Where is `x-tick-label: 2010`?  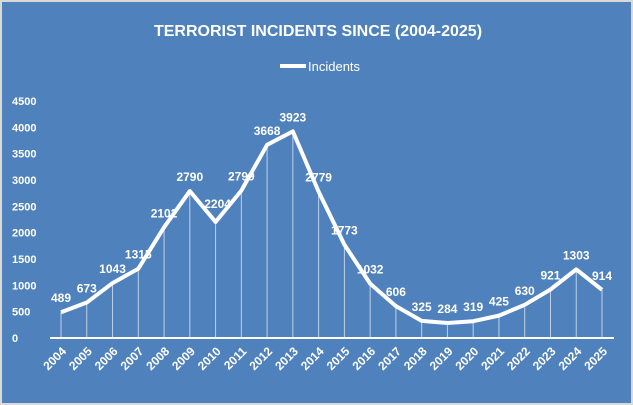
x-tick-label: 2010 is located at coordinates (209, 358).